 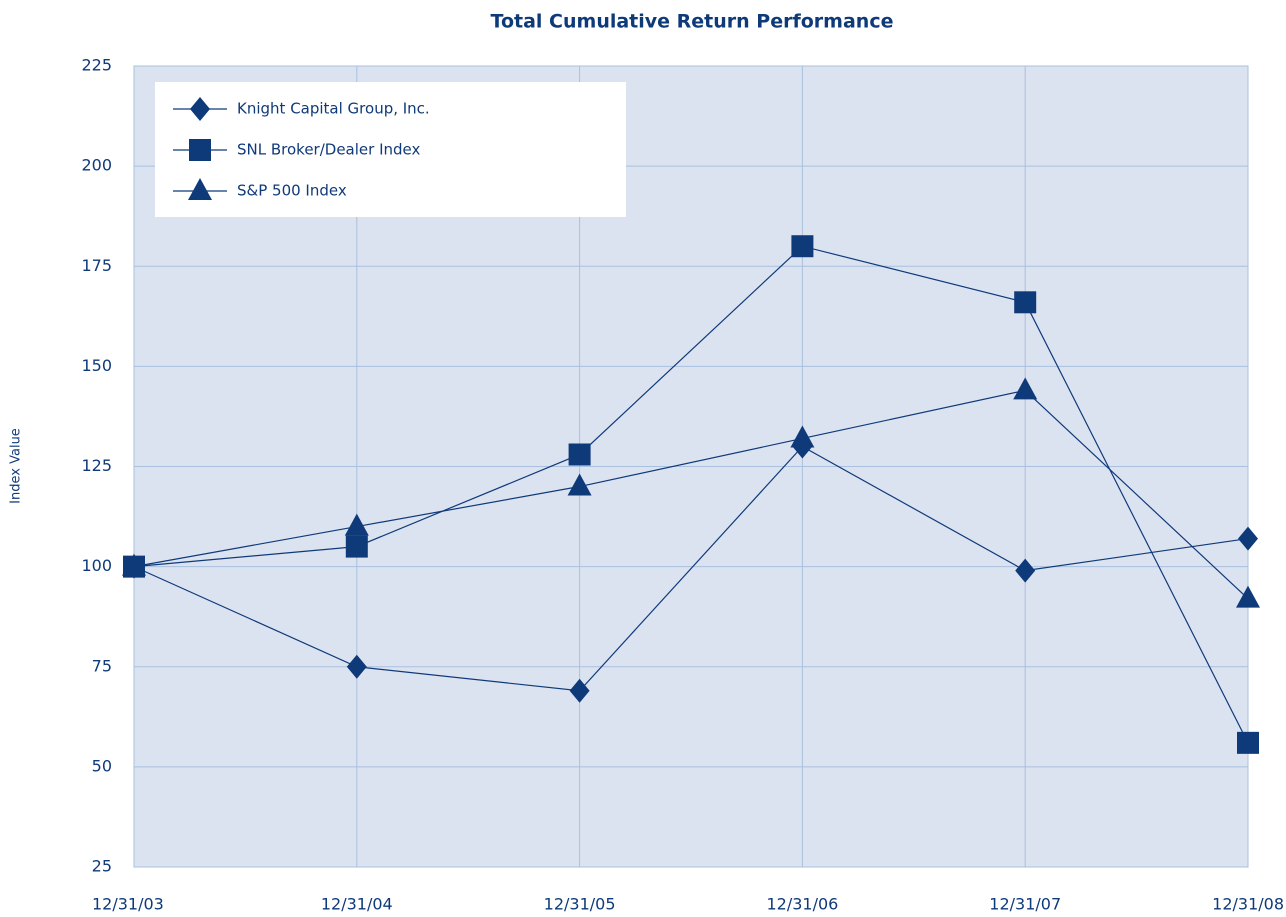 What do you see at coordinates (580, 904) in the screenshot?
I see `x-tick-label: 12/31/05` at bounding box center [580, 904].